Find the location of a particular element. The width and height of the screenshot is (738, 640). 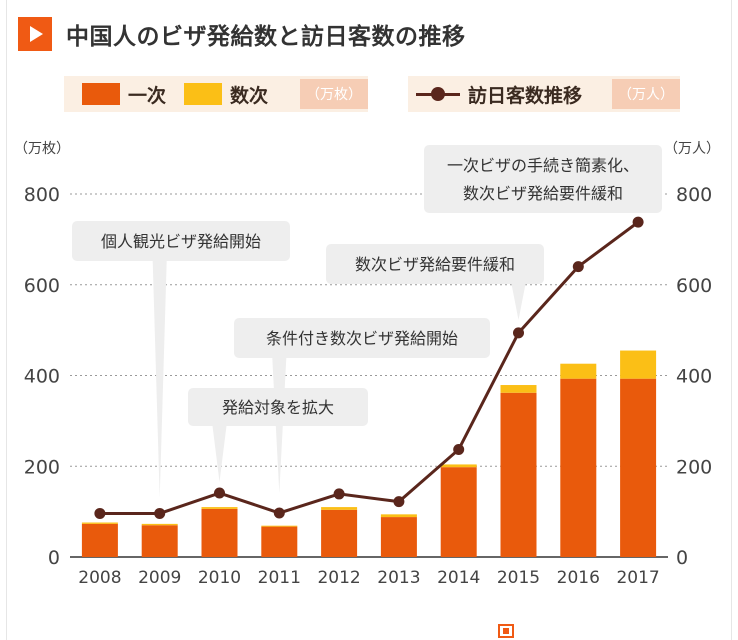

annotation-text: 個人観光ビザ発給開始 is located at coordinates (181, 241).